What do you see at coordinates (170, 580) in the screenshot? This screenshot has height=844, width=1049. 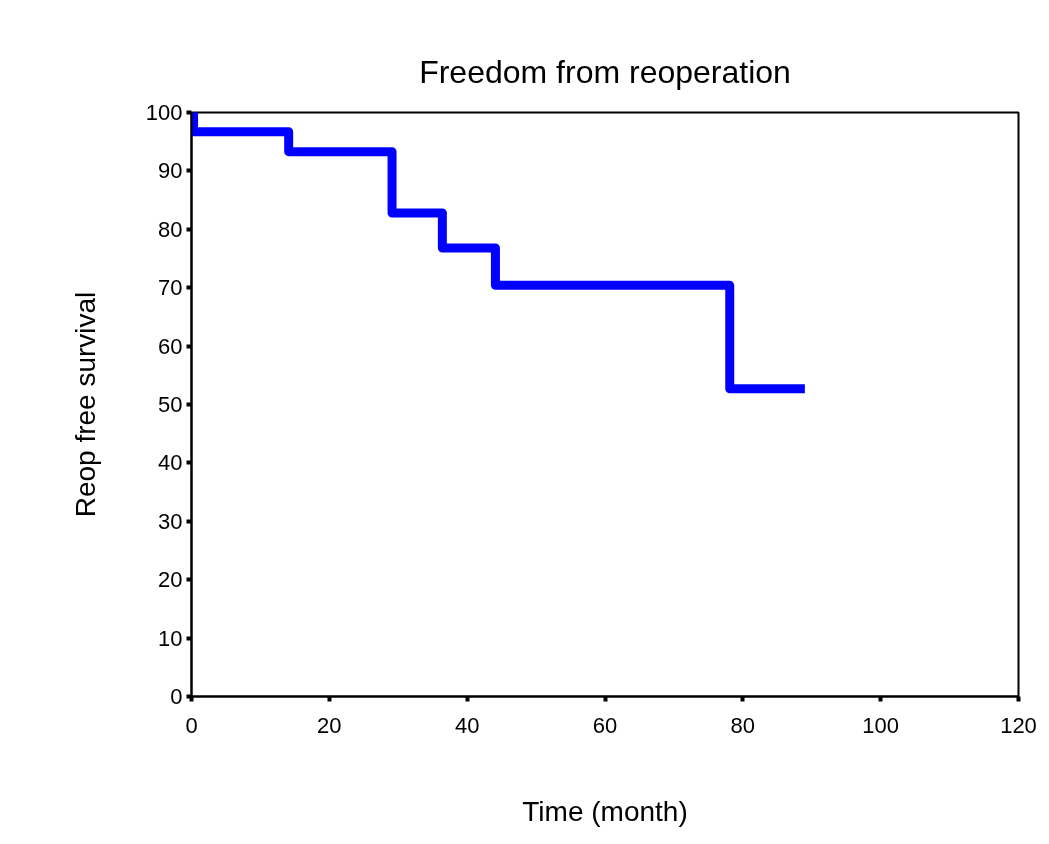 I see `y-tick-label: 20` at bounding box center [170, 580].